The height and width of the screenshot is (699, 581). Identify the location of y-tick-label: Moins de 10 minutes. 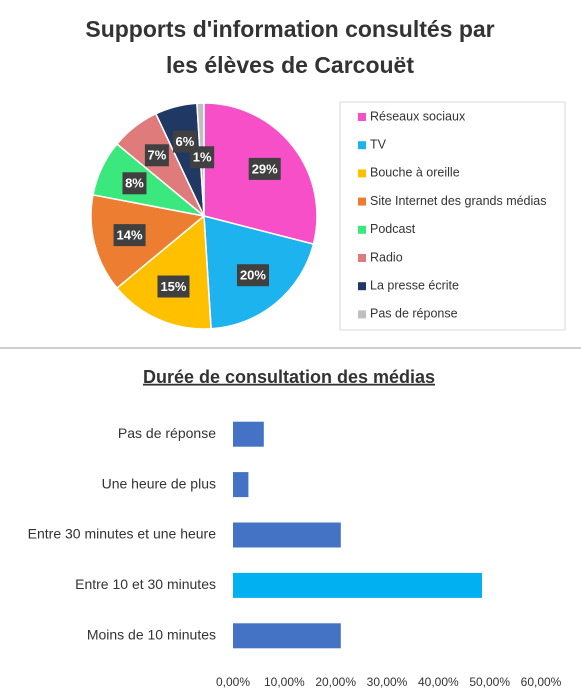
(151, 635).